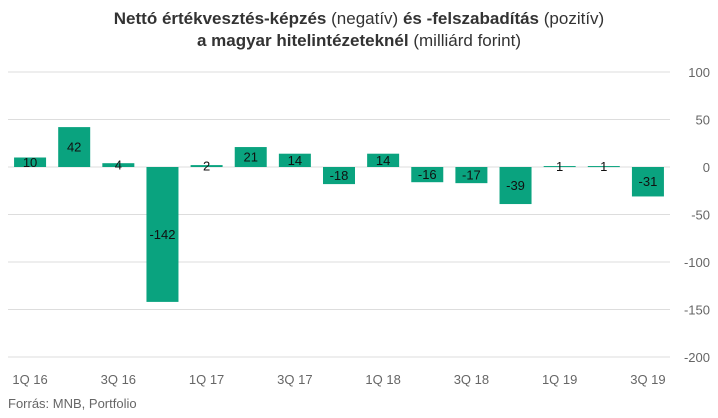 This screenshot has height=418, width=718. Describe the element at coordinates (574, 18) in the screenshot. I see `title-normal-part-2: (pozitív)` at that location.